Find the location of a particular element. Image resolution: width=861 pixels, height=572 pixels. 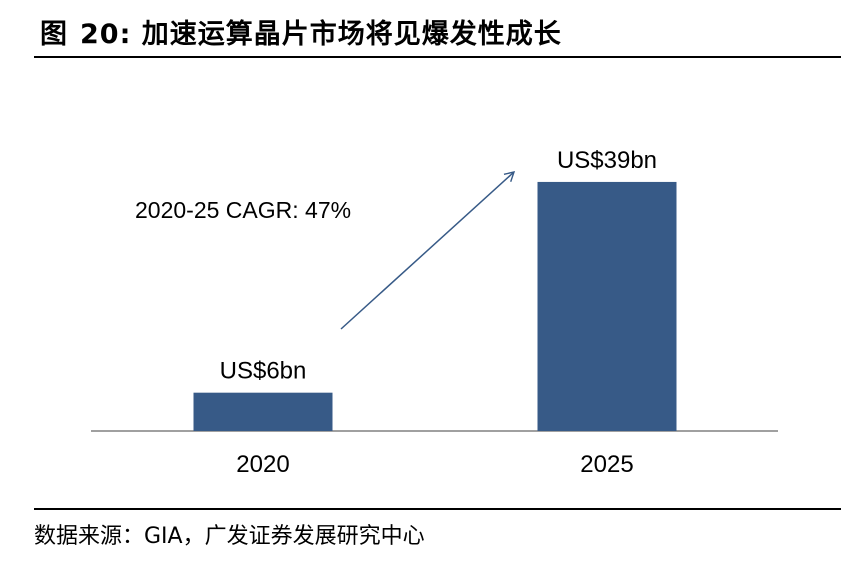

cagr-annotation: 2020-25 CAGR: 47% is located at coordinates (243, 210).